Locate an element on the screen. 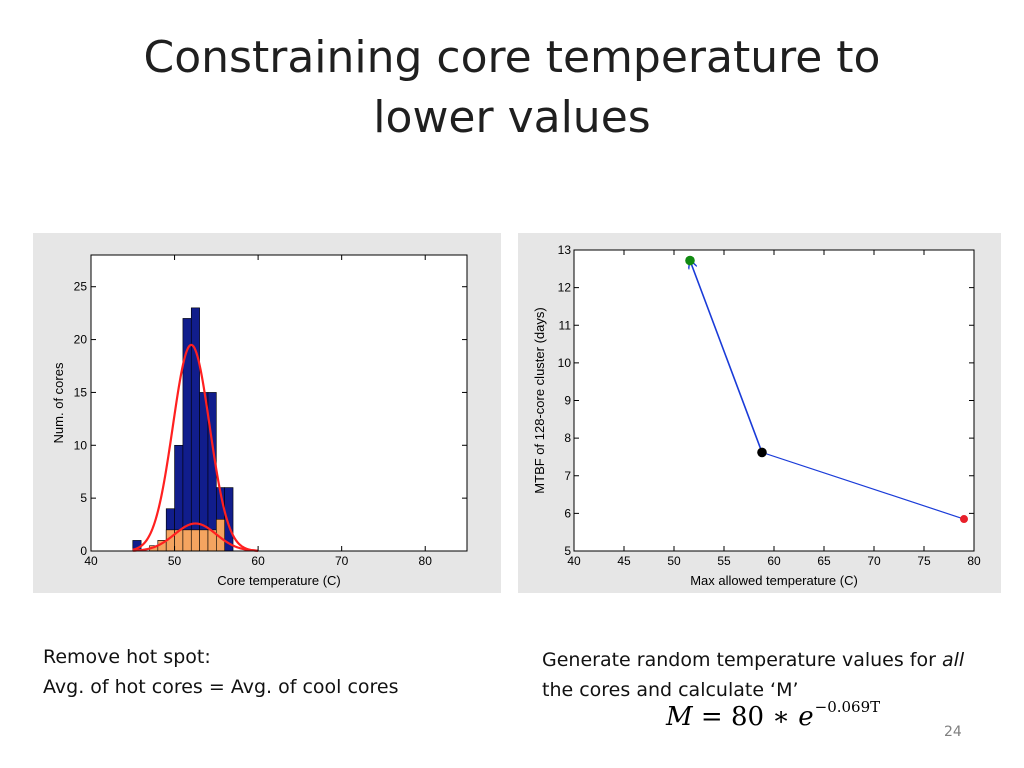 The width and height of the screenshot is (1024, 768). y-tick-label: 12 is located at coordinates (565, 288).